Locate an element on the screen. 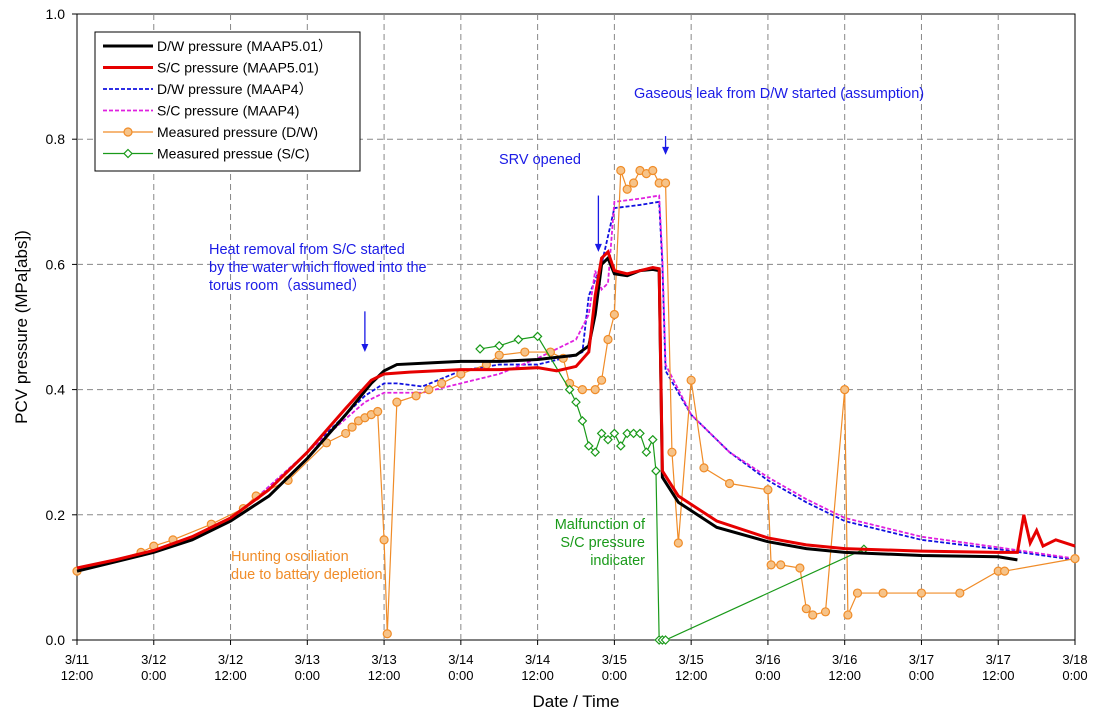  y-tick-label: 0.6 is located at coordinates (56, 264).